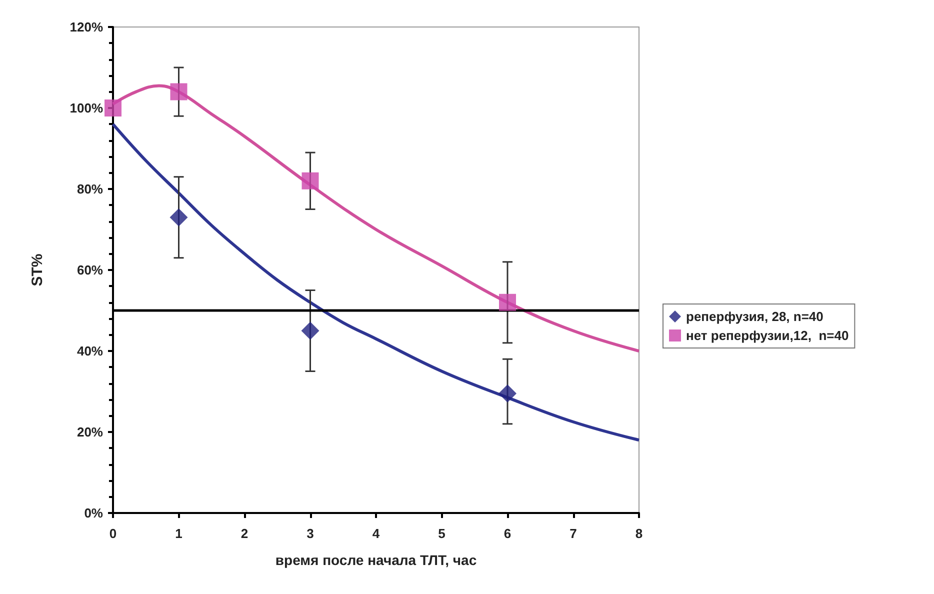 The image size is (934, 594). What do you see at coordinates (573, 533) in the screenshot?
I see `x-tick-label: 7` at bounding box center [573, 533].